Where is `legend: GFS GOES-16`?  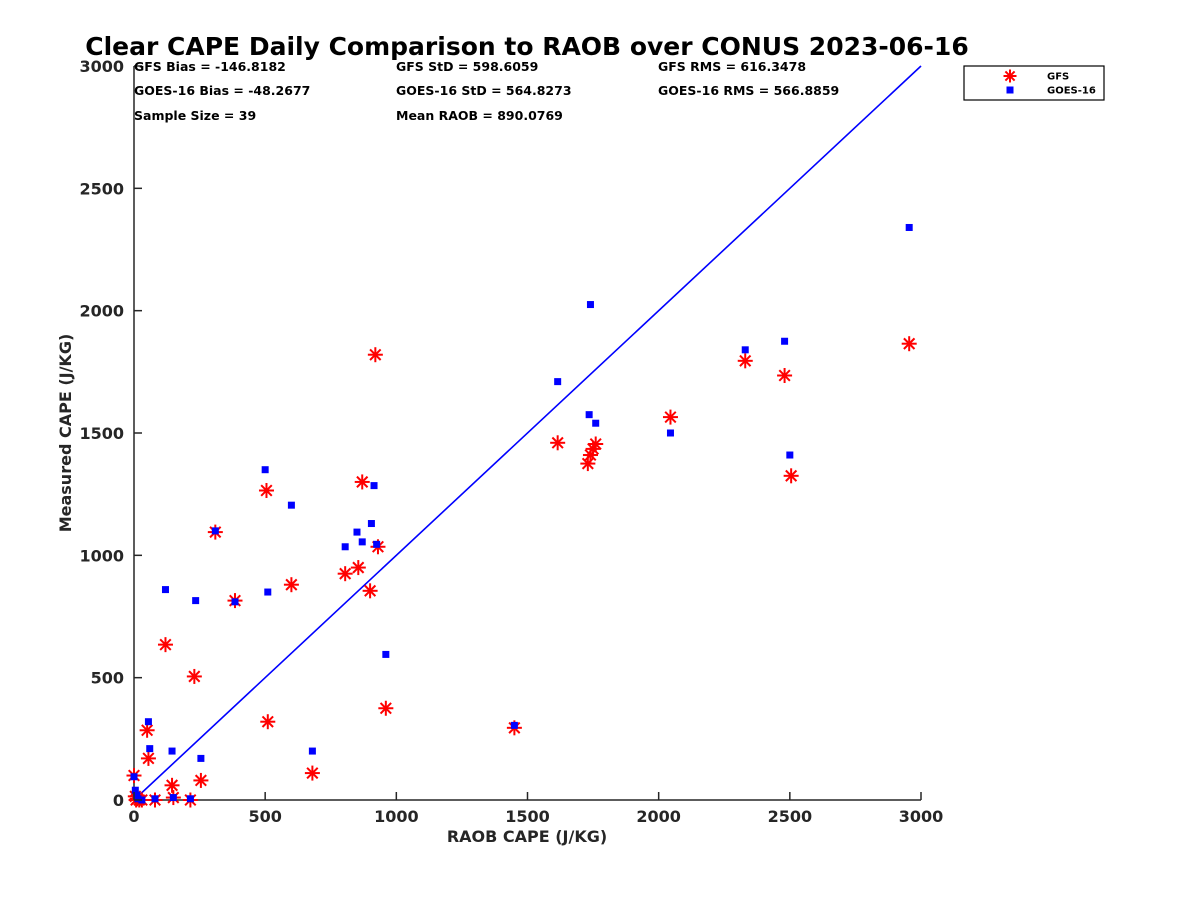 legend: GFS GOES-16 is located at coordinates (1034, 83).